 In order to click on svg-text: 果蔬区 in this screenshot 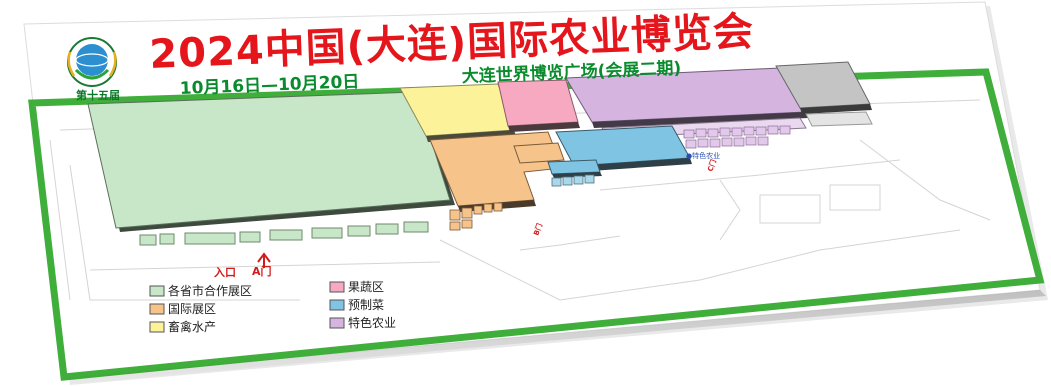, I will do `click(366, 287)`.